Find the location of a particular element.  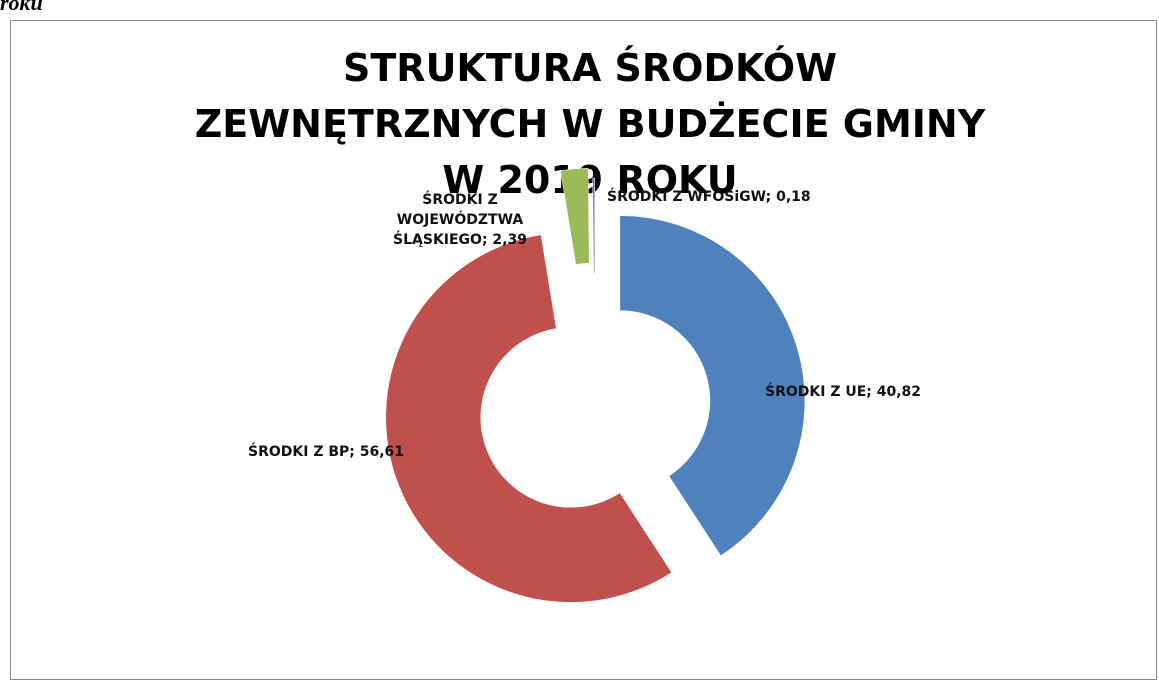

data-label: ŚRODKI Z BP; 56,61 is located at coordinates (326, 452).